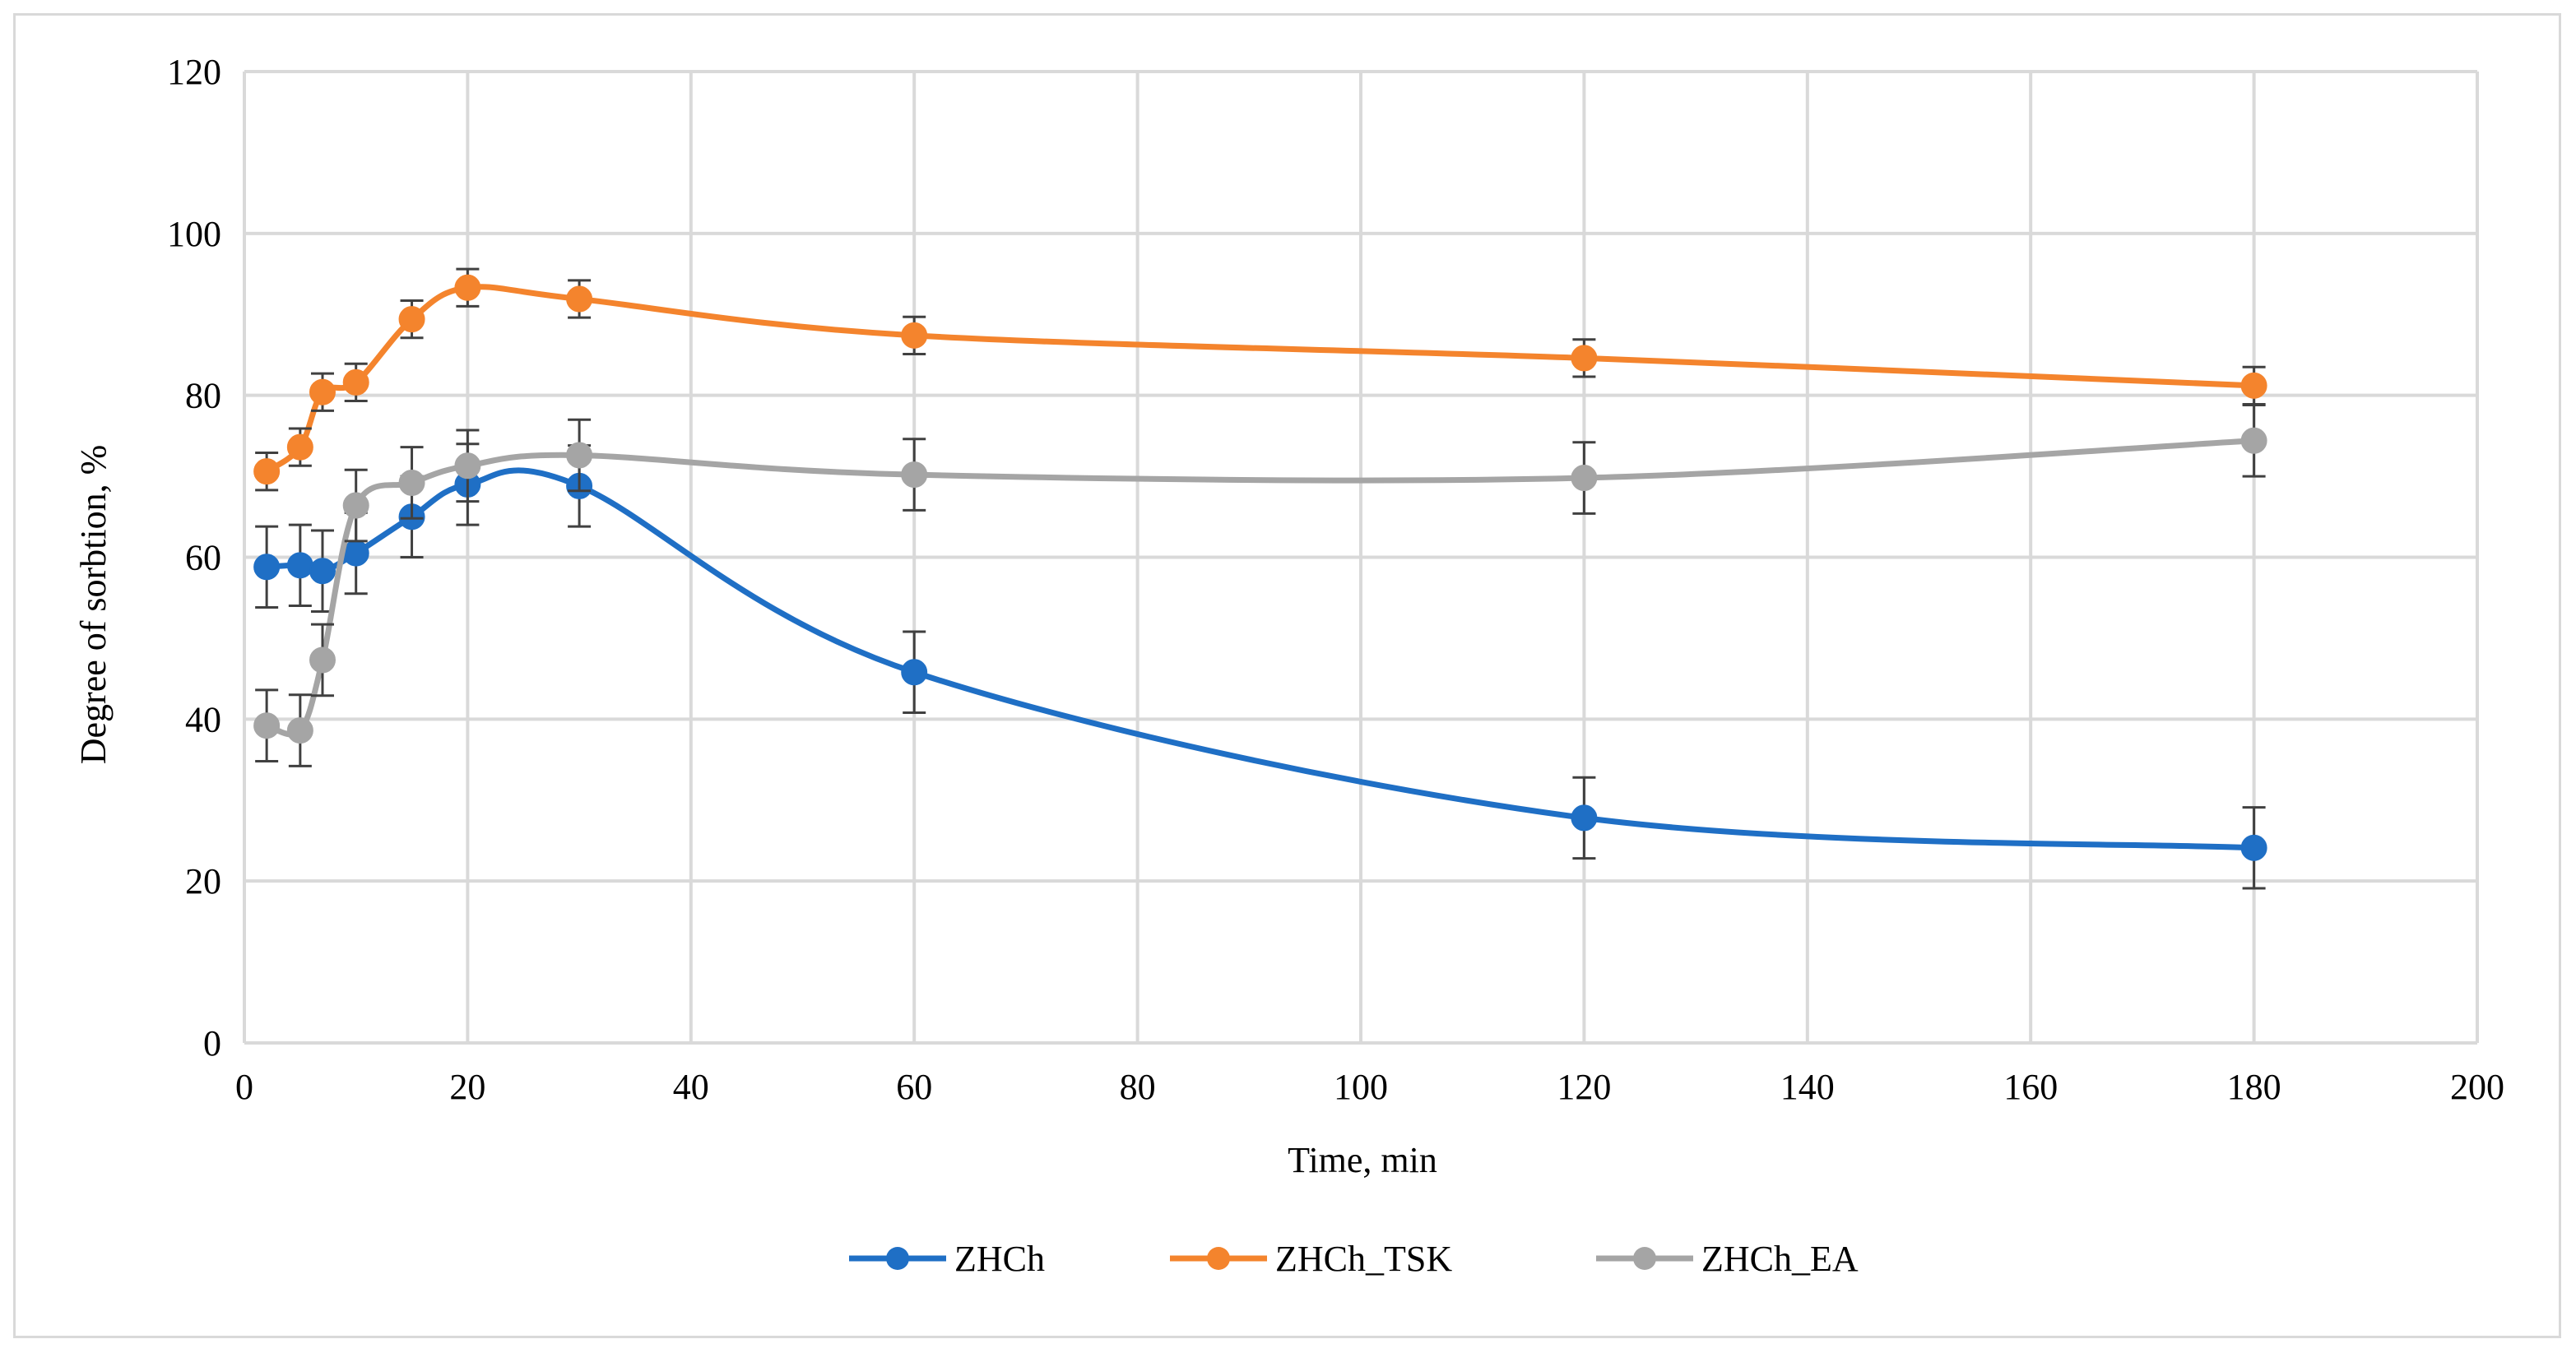 This screenshot has height=1353, width=2576. What do you see at coordinates (1138, 1087) in the screenshot?
I see `x-tick-label: 80` at bounding box center [1138, 1087].